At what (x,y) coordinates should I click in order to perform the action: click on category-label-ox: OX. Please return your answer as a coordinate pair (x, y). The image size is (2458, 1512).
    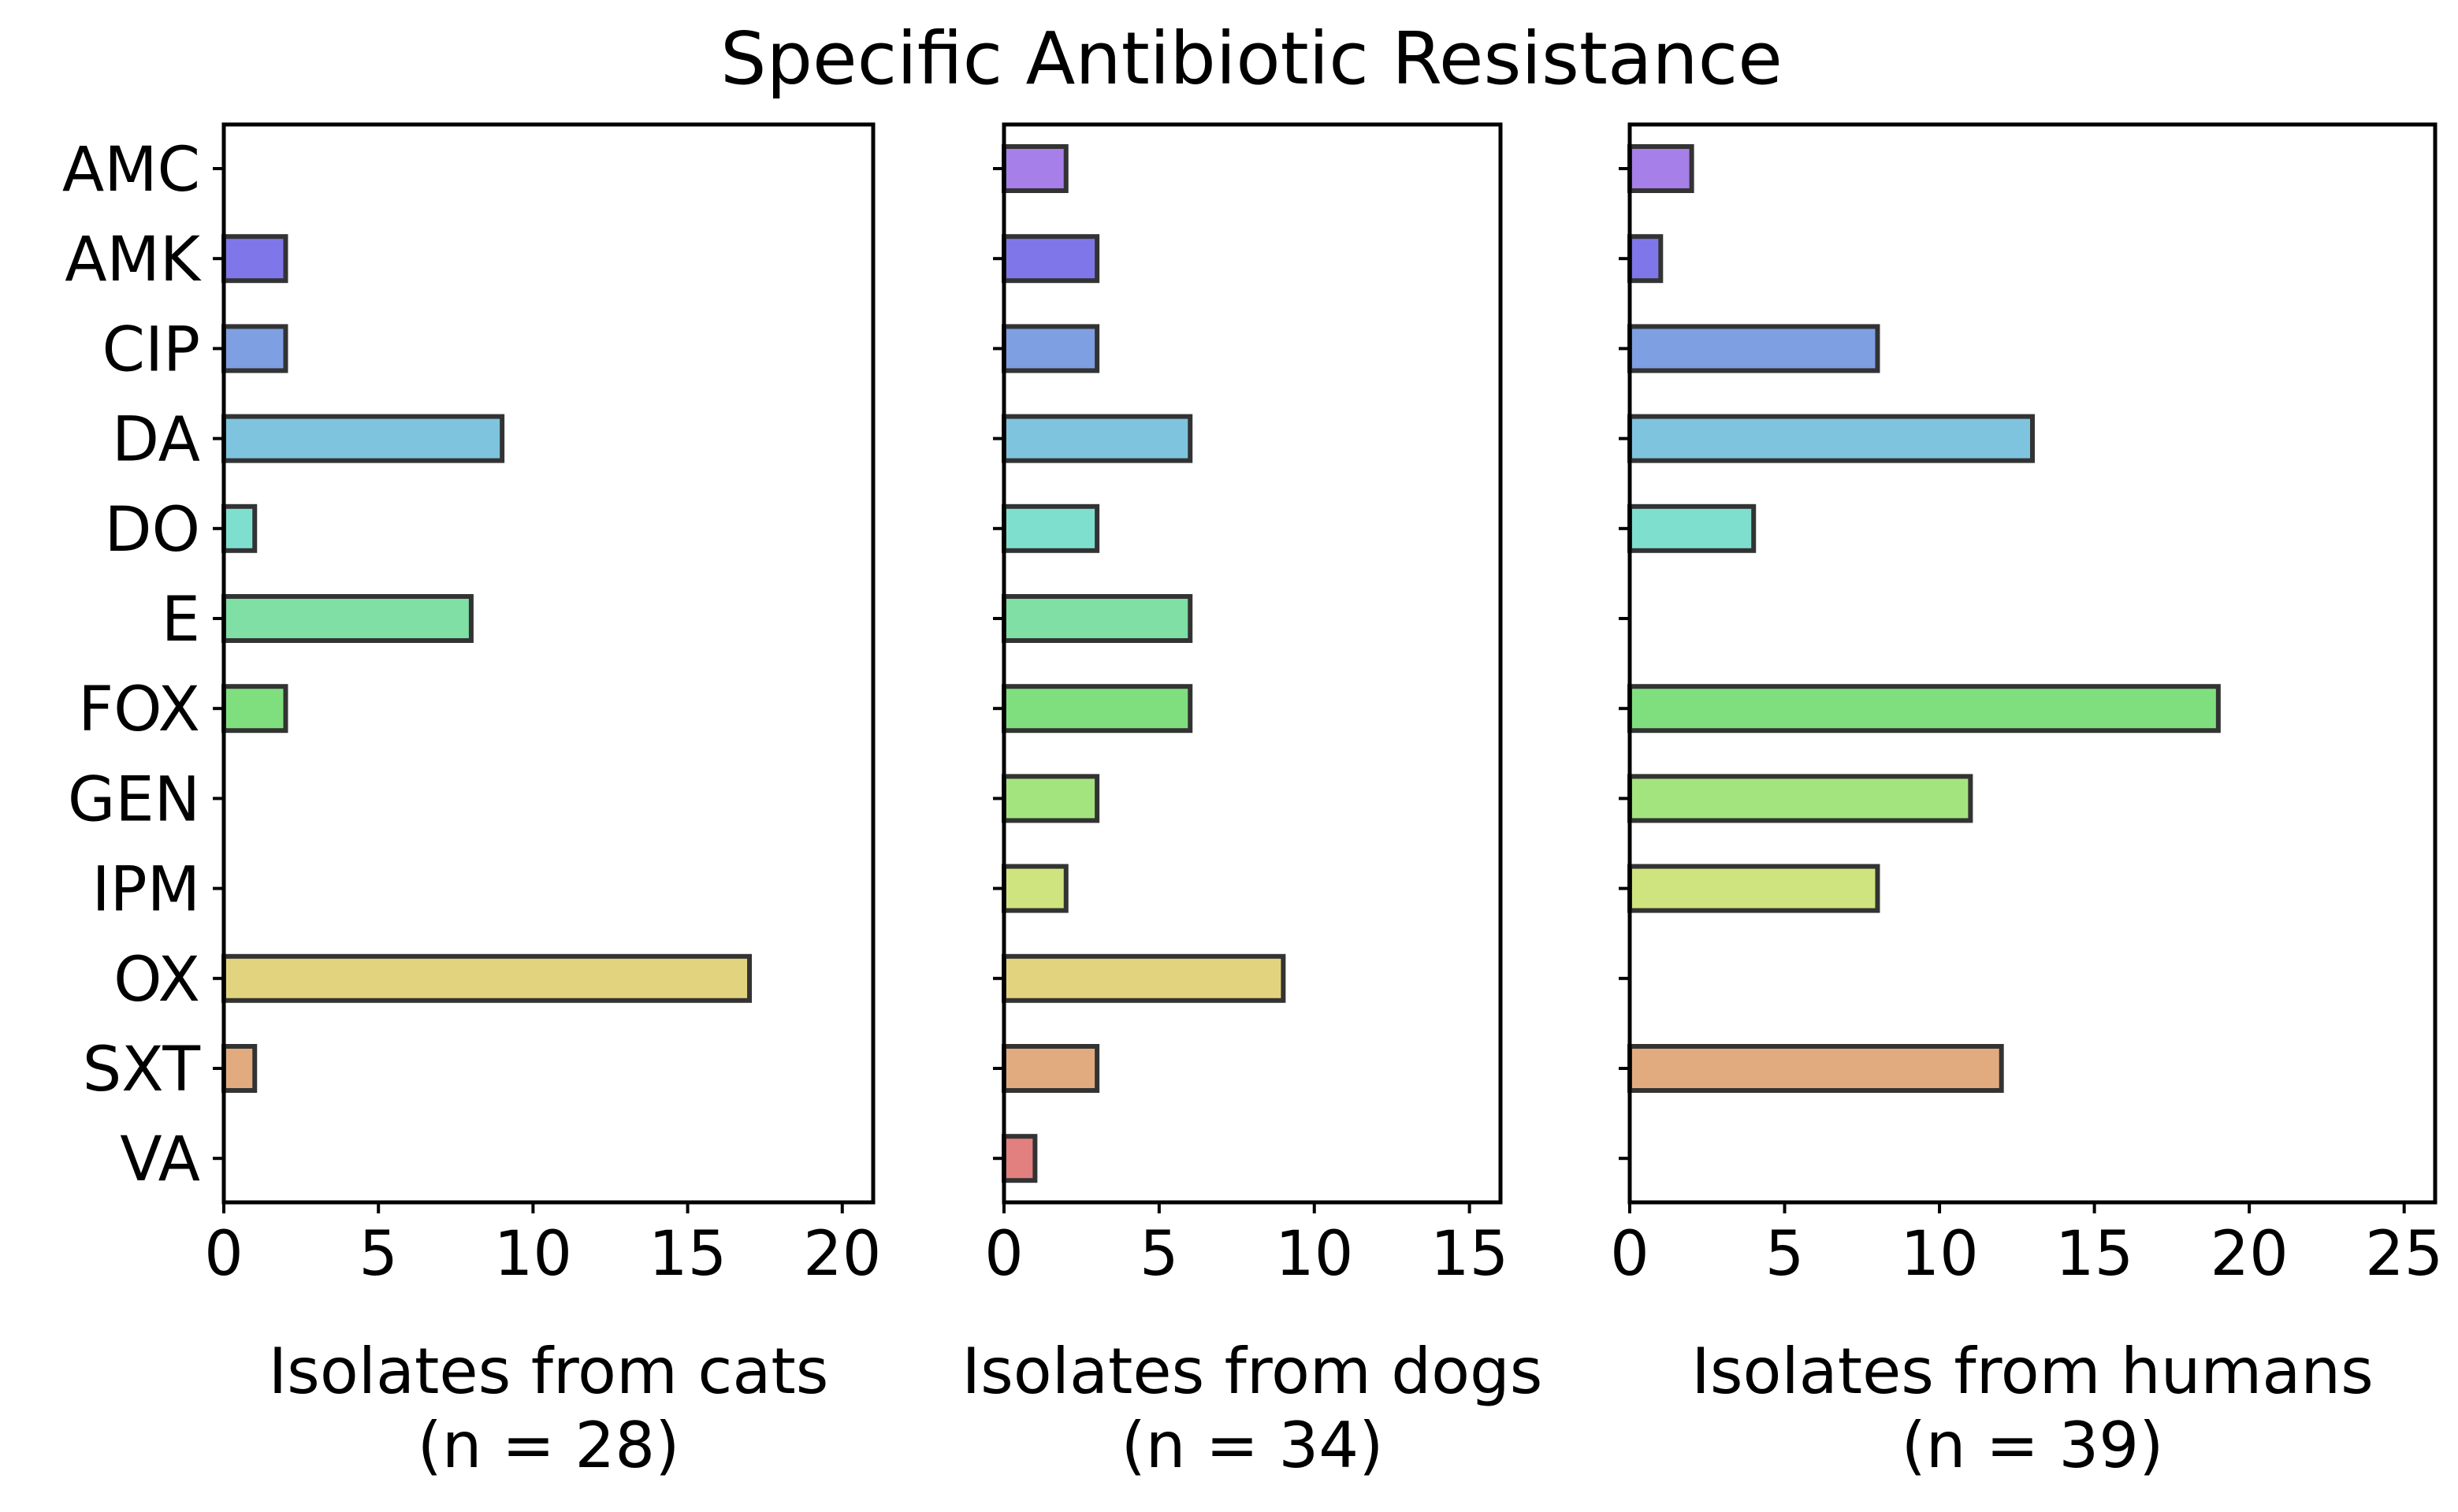
    Looking at the image, I should click on (157, 980).